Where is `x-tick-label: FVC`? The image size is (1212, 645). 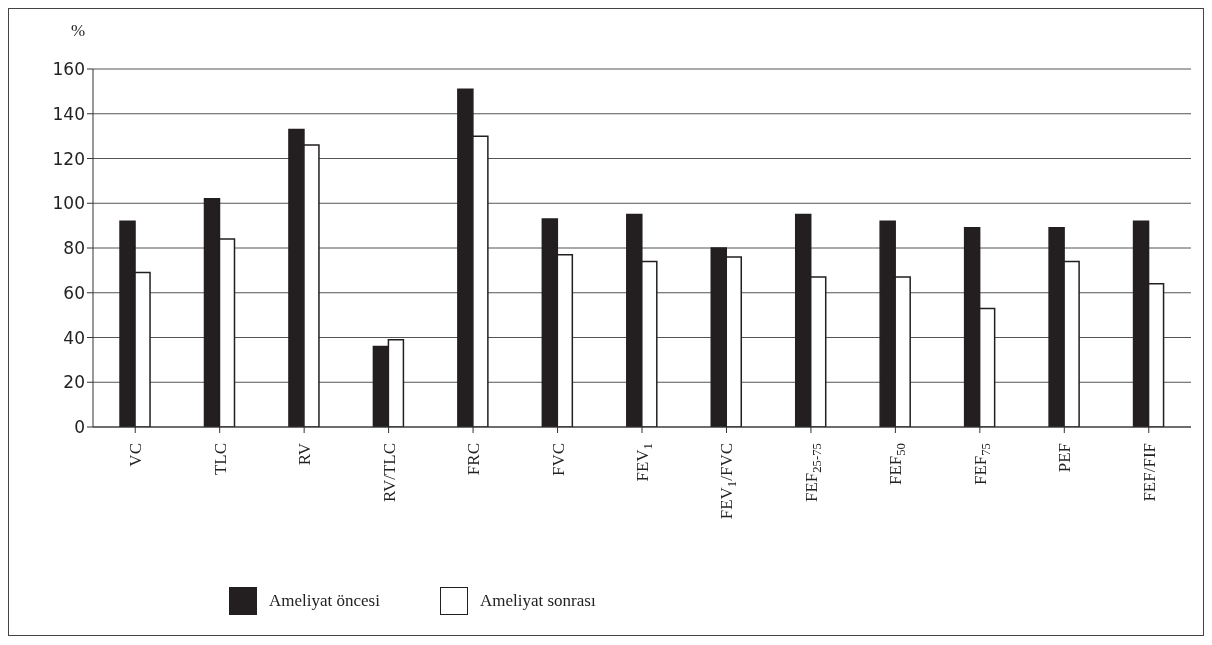 x-tick-label: FVC is located at coordinates (558, 460).